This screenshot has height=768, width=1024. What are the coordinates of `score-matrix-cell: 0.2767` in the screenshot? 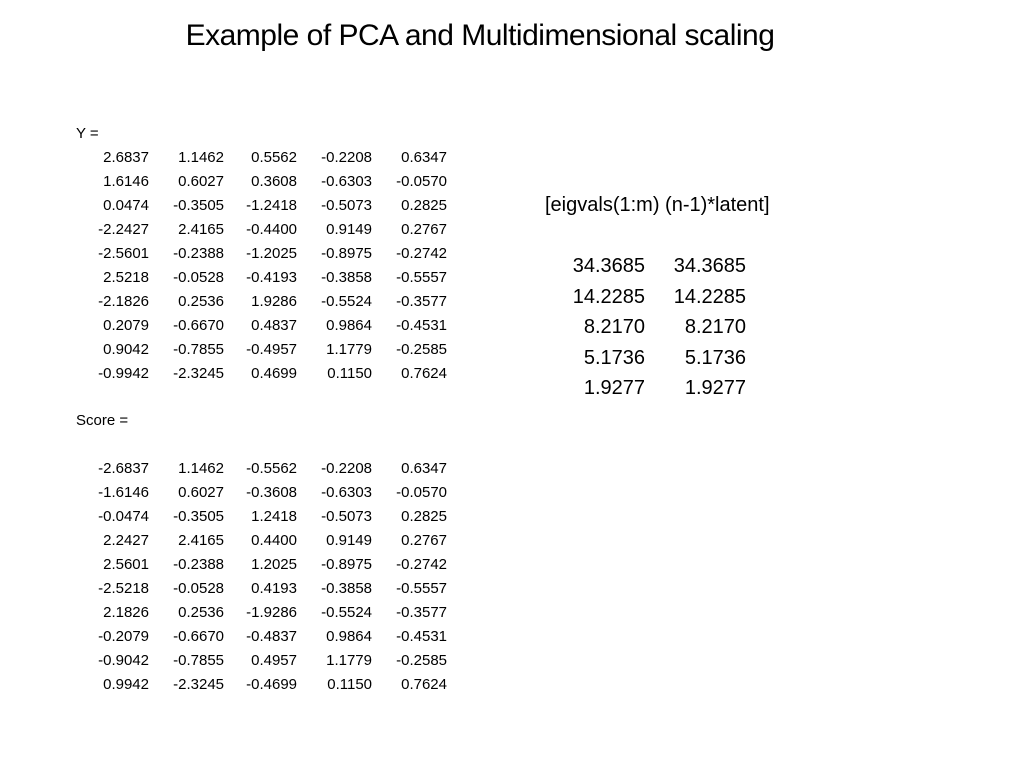 It's located at (424, 540).